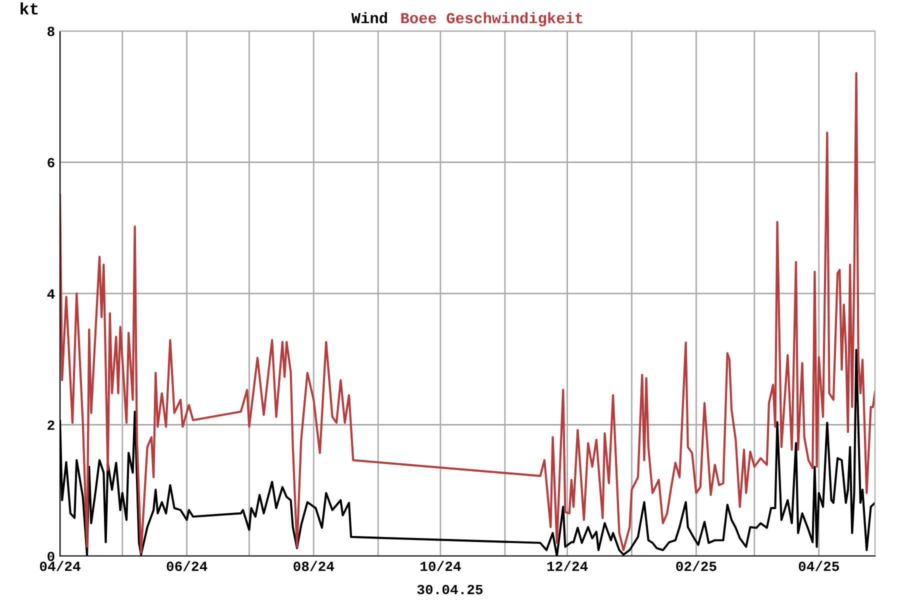 The height and width of the screenshot is (600, 900). What do you see at coordinates (29, 8) in the screenshot?
I see `y-axis-title: kt` at bounding box center [29, 8].